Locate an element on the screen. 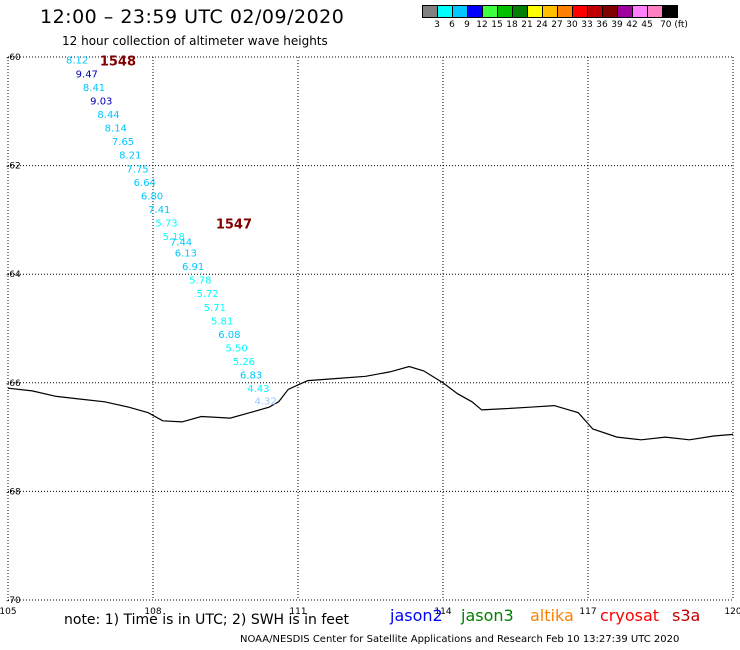  wave-height-value: 8.44 is located at coordinates (108, 115).